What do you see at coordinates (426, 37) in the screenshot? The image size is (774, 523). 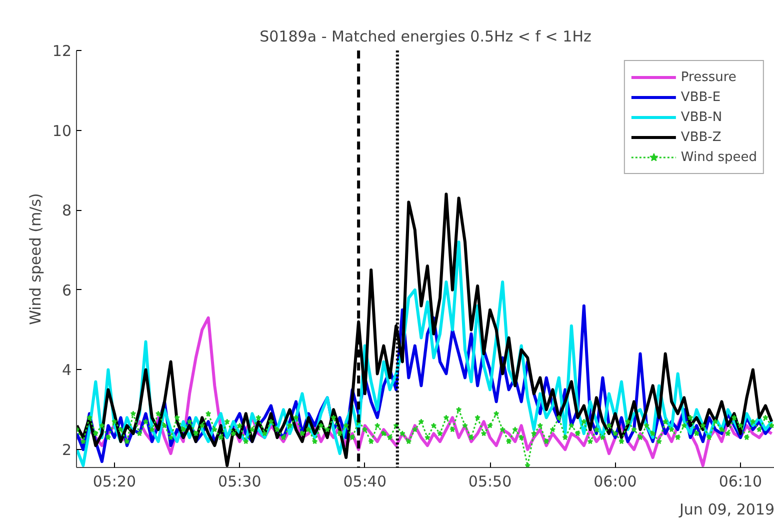 I see `chart-title: S0189a - Matched energies 0.5Hz < f < 1Hz` at bounding box center [426, 37].